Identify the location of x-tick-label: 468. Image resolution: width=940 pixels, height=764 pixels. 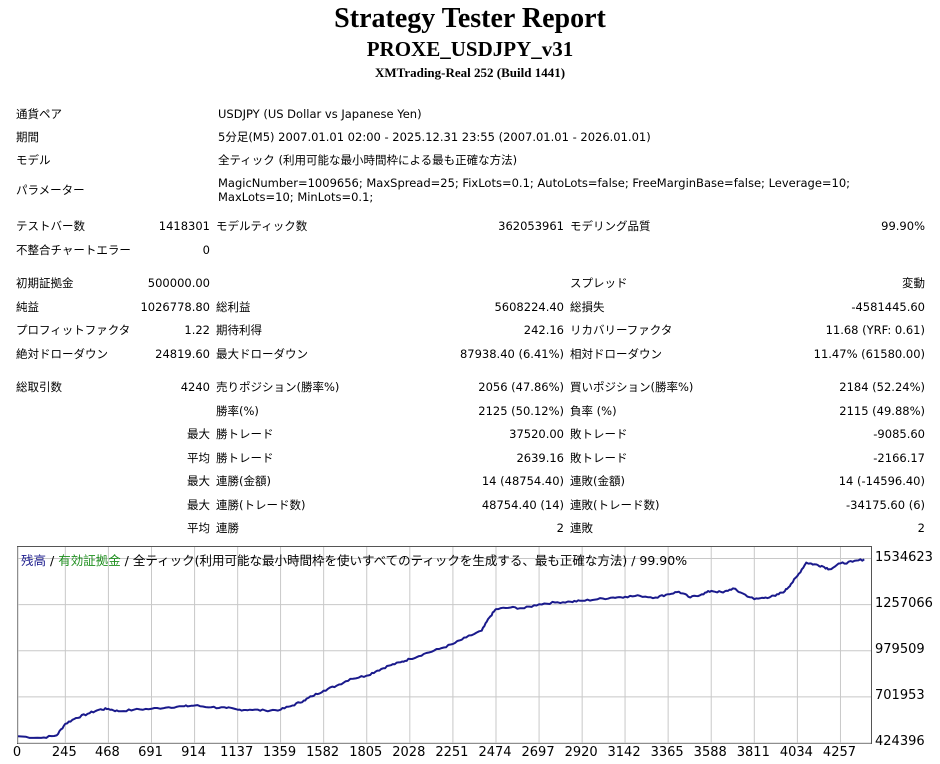
(107, 752).